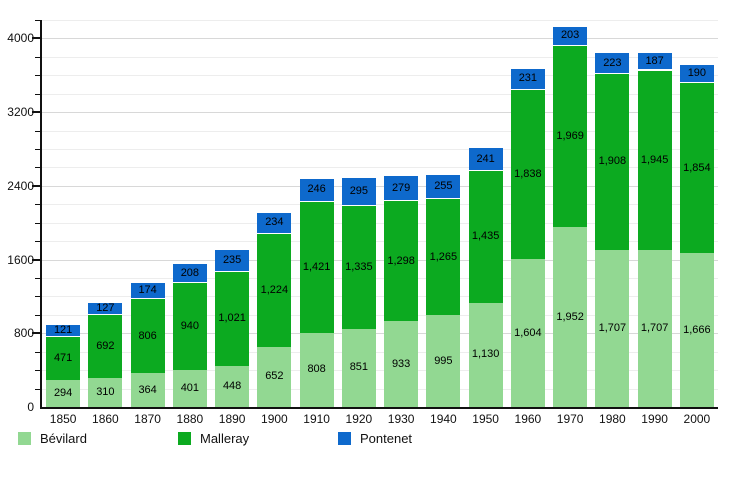 This screenshot has height=500, width=750. Describe the element at coordinates (23, 333) in the screenshot. I see `y-tick-label: 800` at that location.